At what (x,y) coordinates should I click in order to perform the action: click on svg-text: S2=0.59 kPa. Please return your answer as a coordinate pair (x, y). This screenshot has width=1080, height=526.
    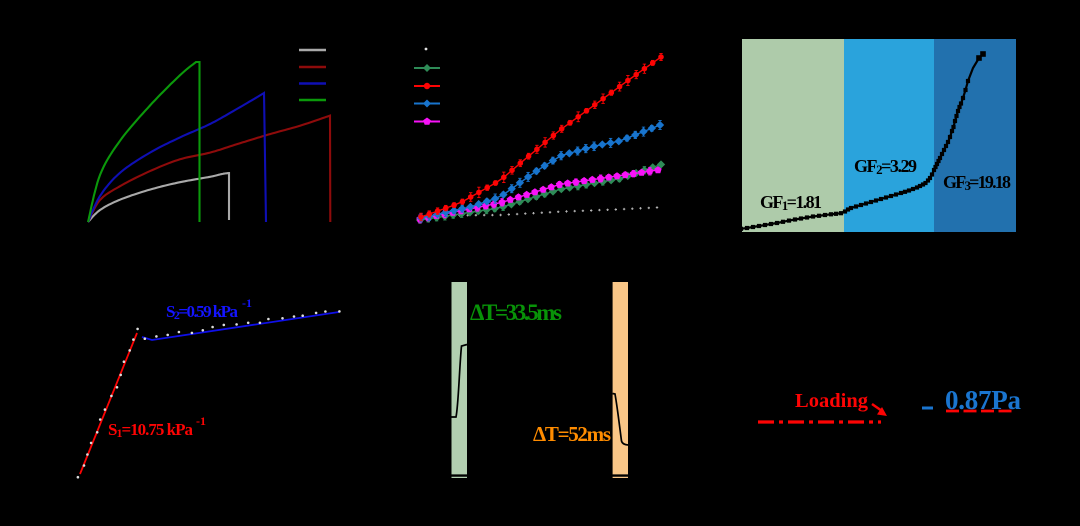
    Looking at the image, I should click on (202, 312).